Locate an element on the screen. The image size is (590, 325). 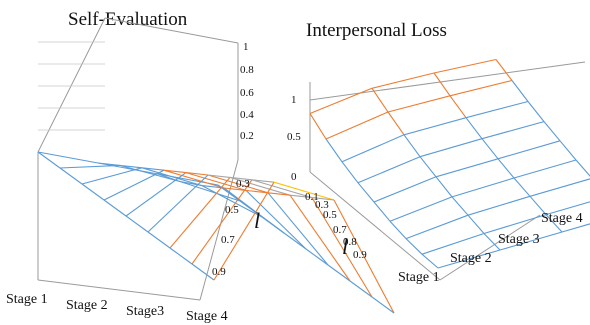
z-tick-label: 0.5 is located at coordinates (294, 137).